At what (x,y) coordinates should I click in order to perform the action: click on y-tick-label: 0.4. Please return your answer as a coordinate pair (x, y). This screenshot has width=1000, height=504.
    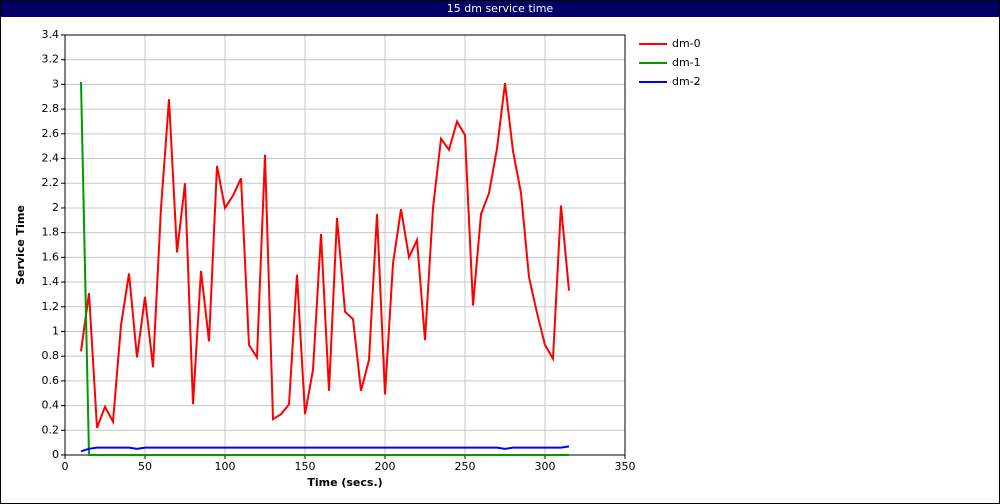
    Looking at the image, I should click on (51, 405).